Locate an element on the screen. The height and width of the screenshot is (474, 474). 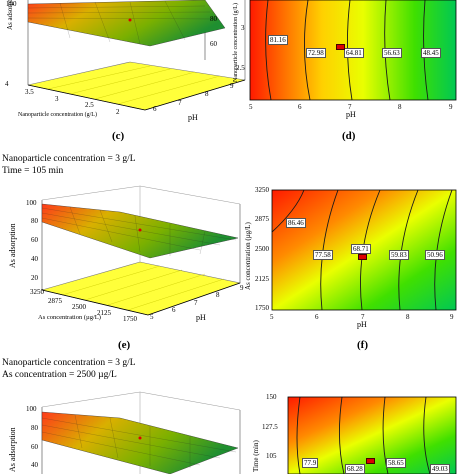
center-point-marker-h is located at coordinates (370, 461).